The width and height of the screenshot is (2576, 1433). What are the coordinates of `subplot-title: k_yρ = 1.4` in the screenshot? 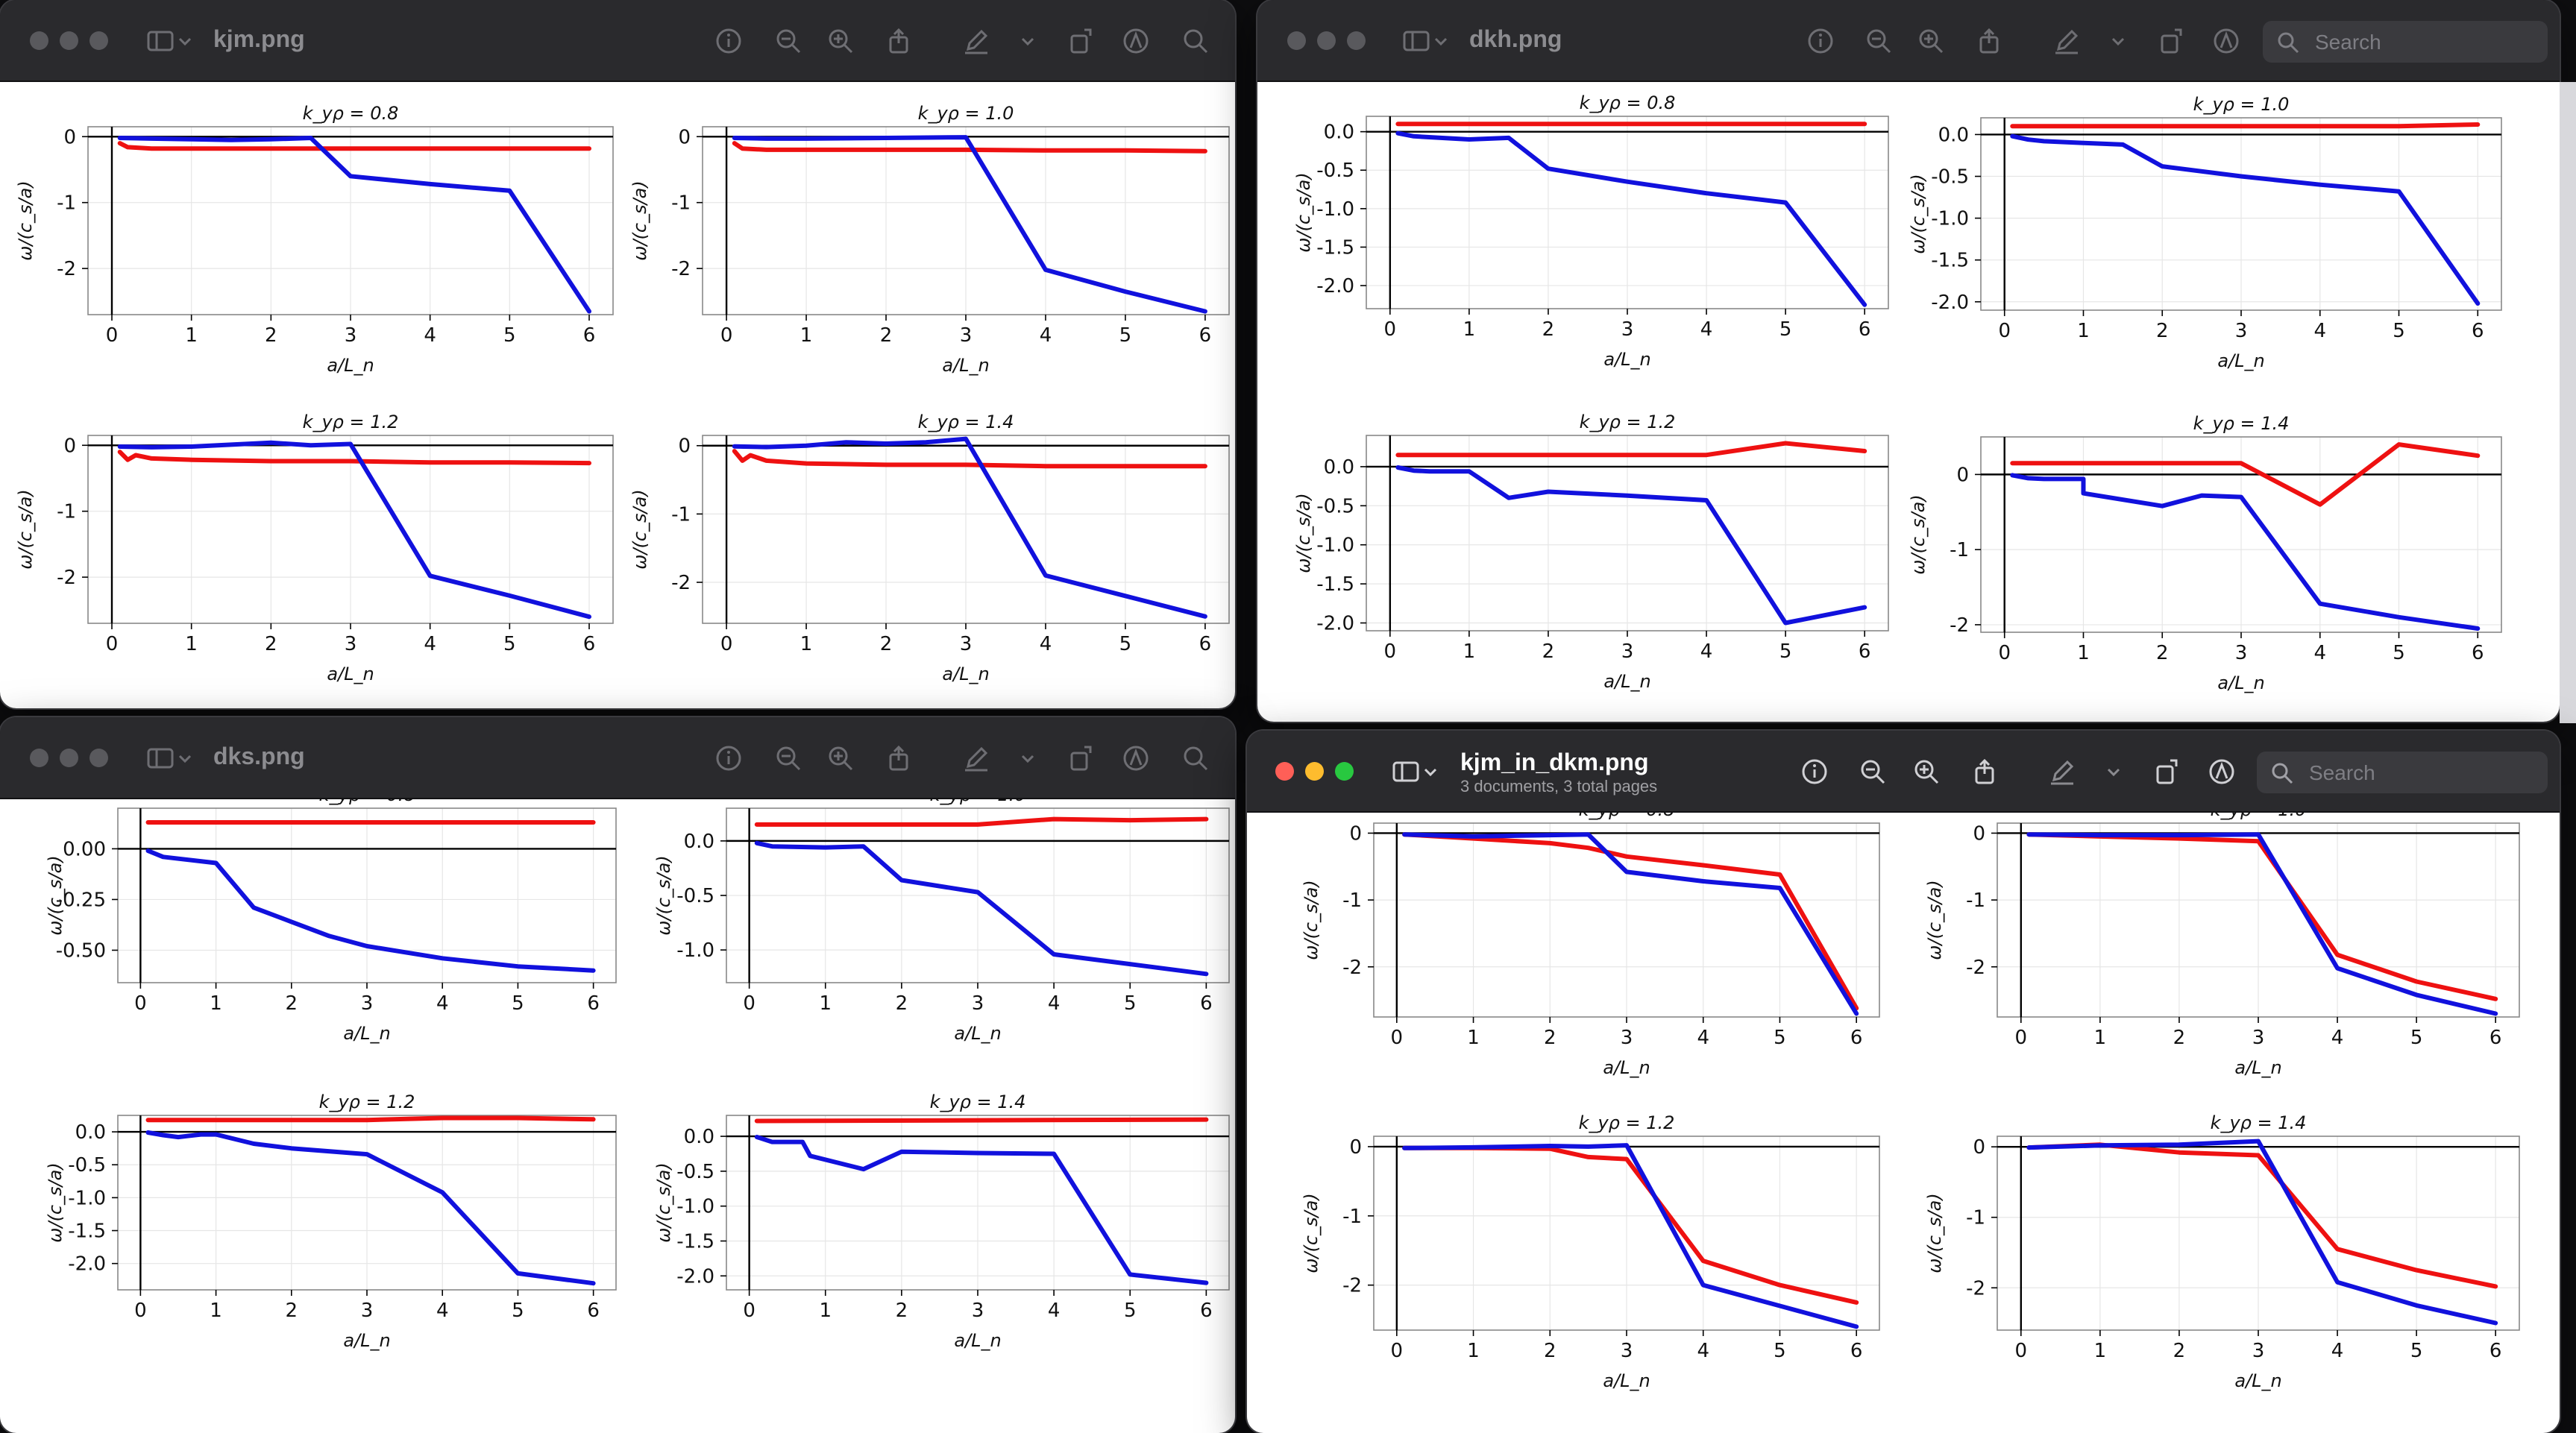 It's located at (966, 422).